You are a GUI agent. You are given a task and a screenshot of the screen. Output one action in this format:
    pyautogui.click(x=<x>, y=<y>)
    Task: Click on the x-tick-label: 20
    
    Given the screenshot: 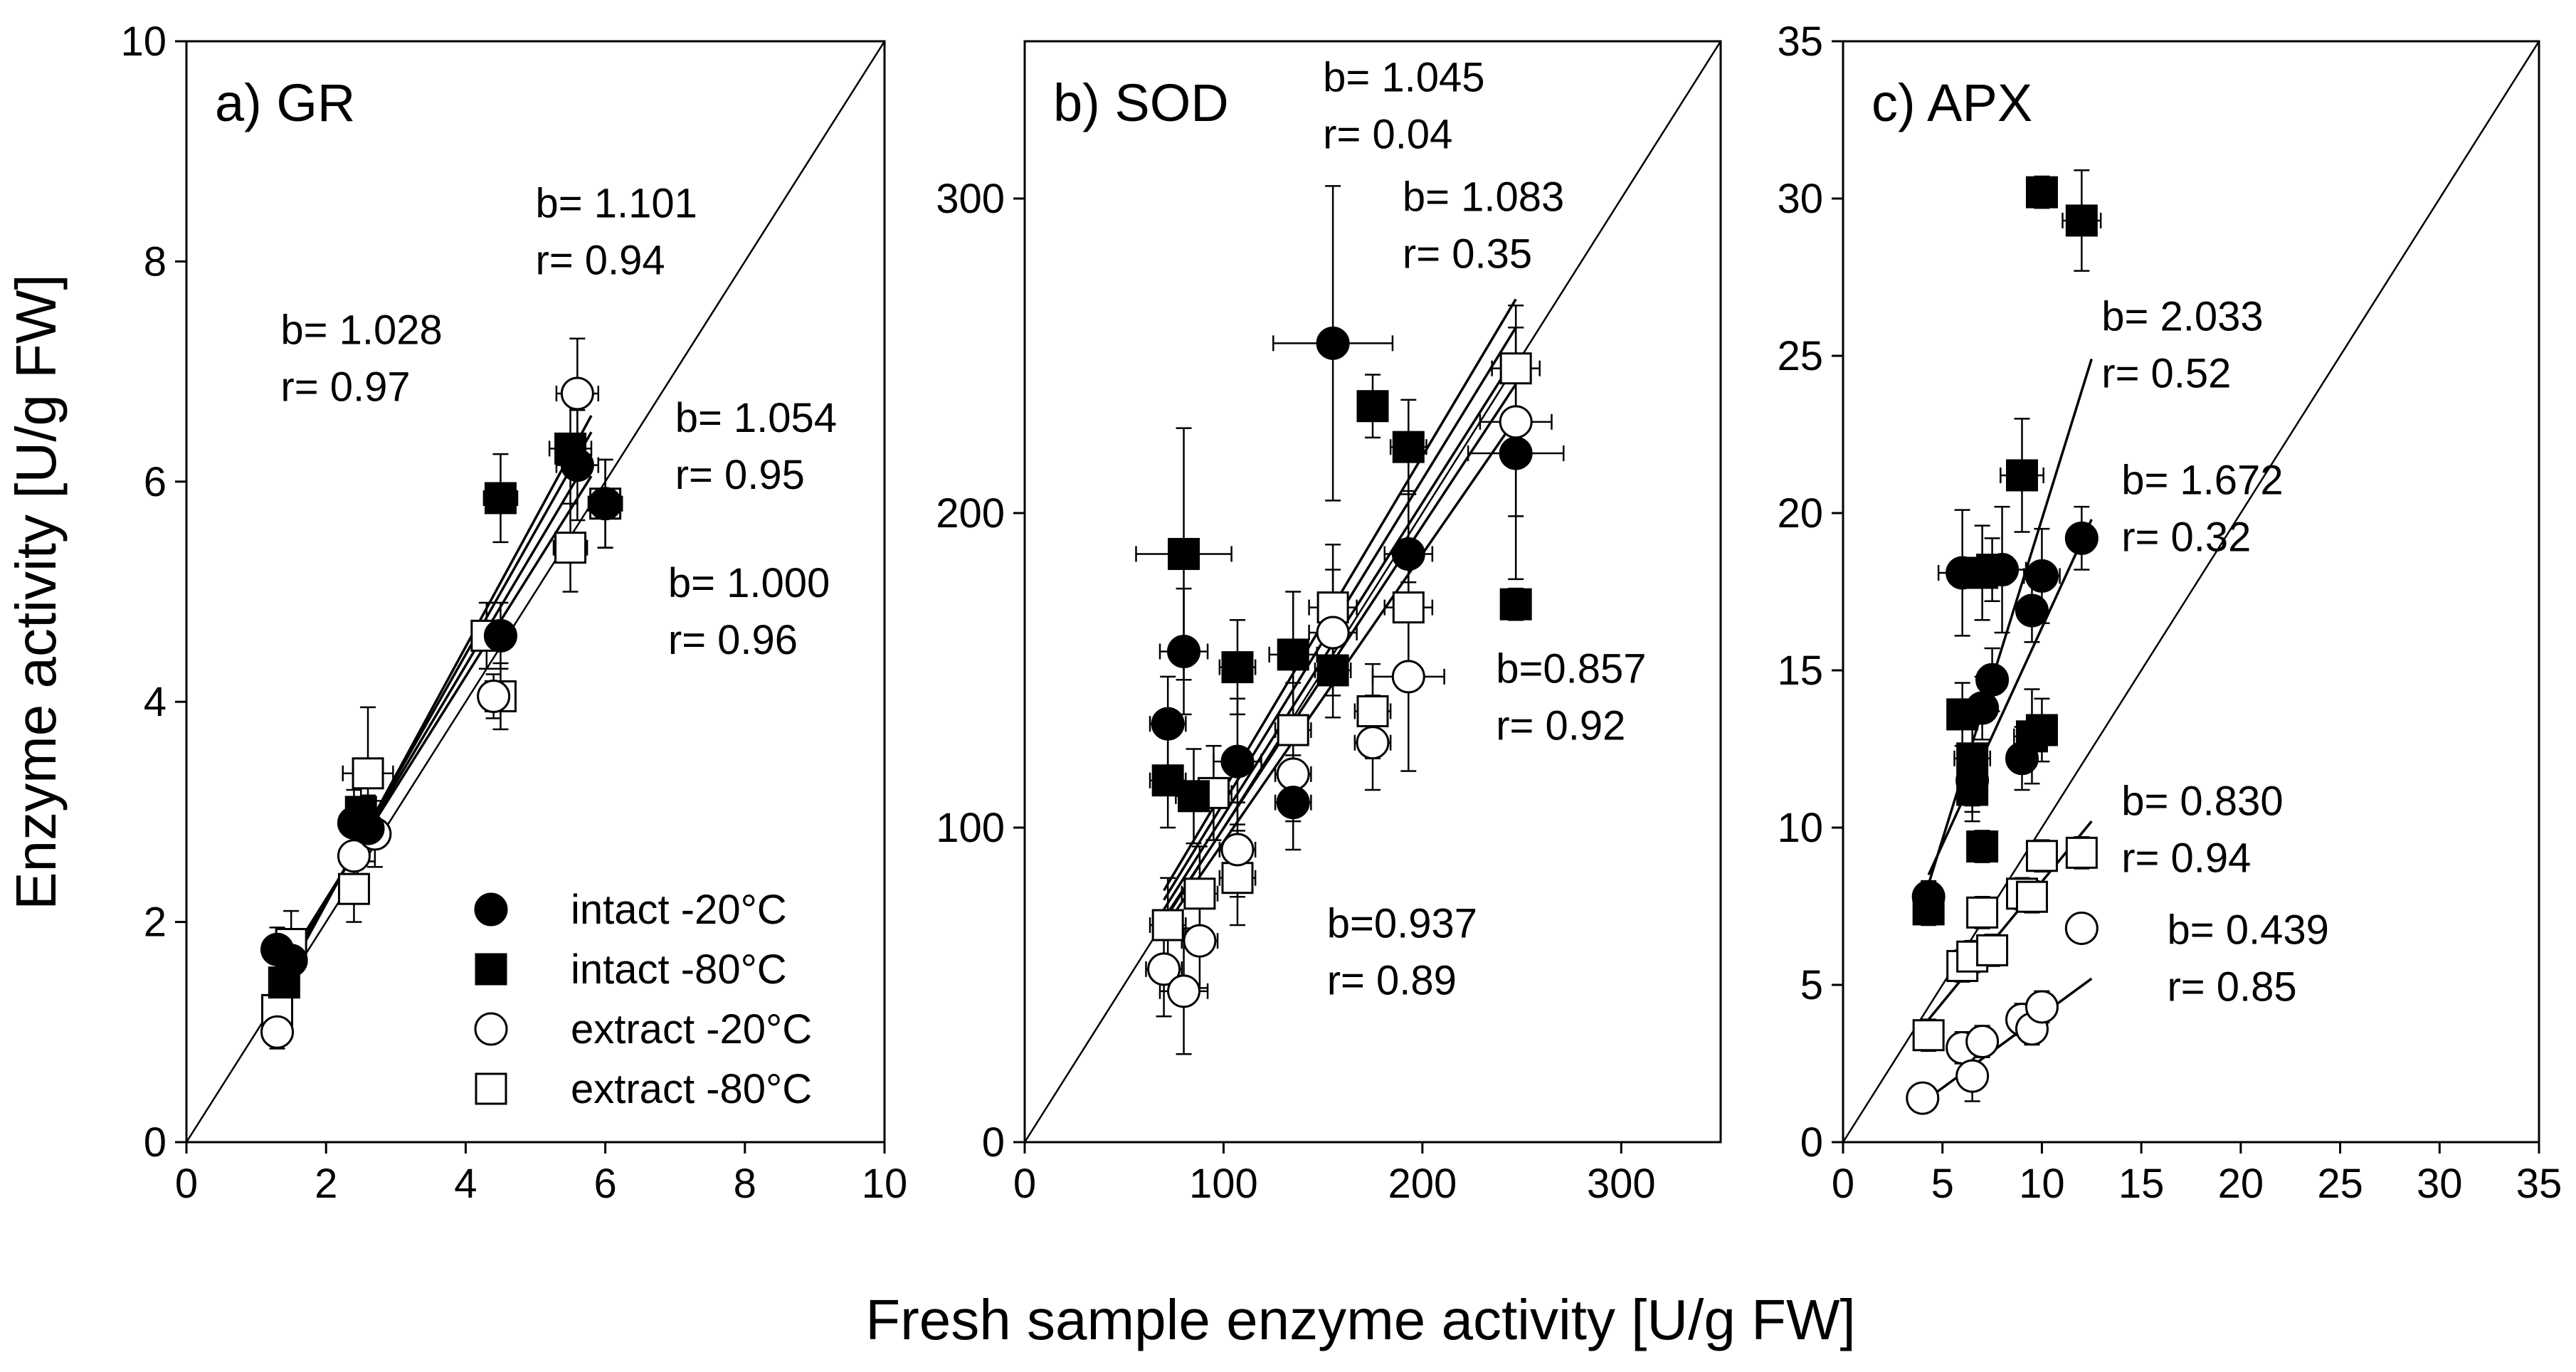 What is the action you would take?
    pyautogui.click(x=2241, y=1184)
    